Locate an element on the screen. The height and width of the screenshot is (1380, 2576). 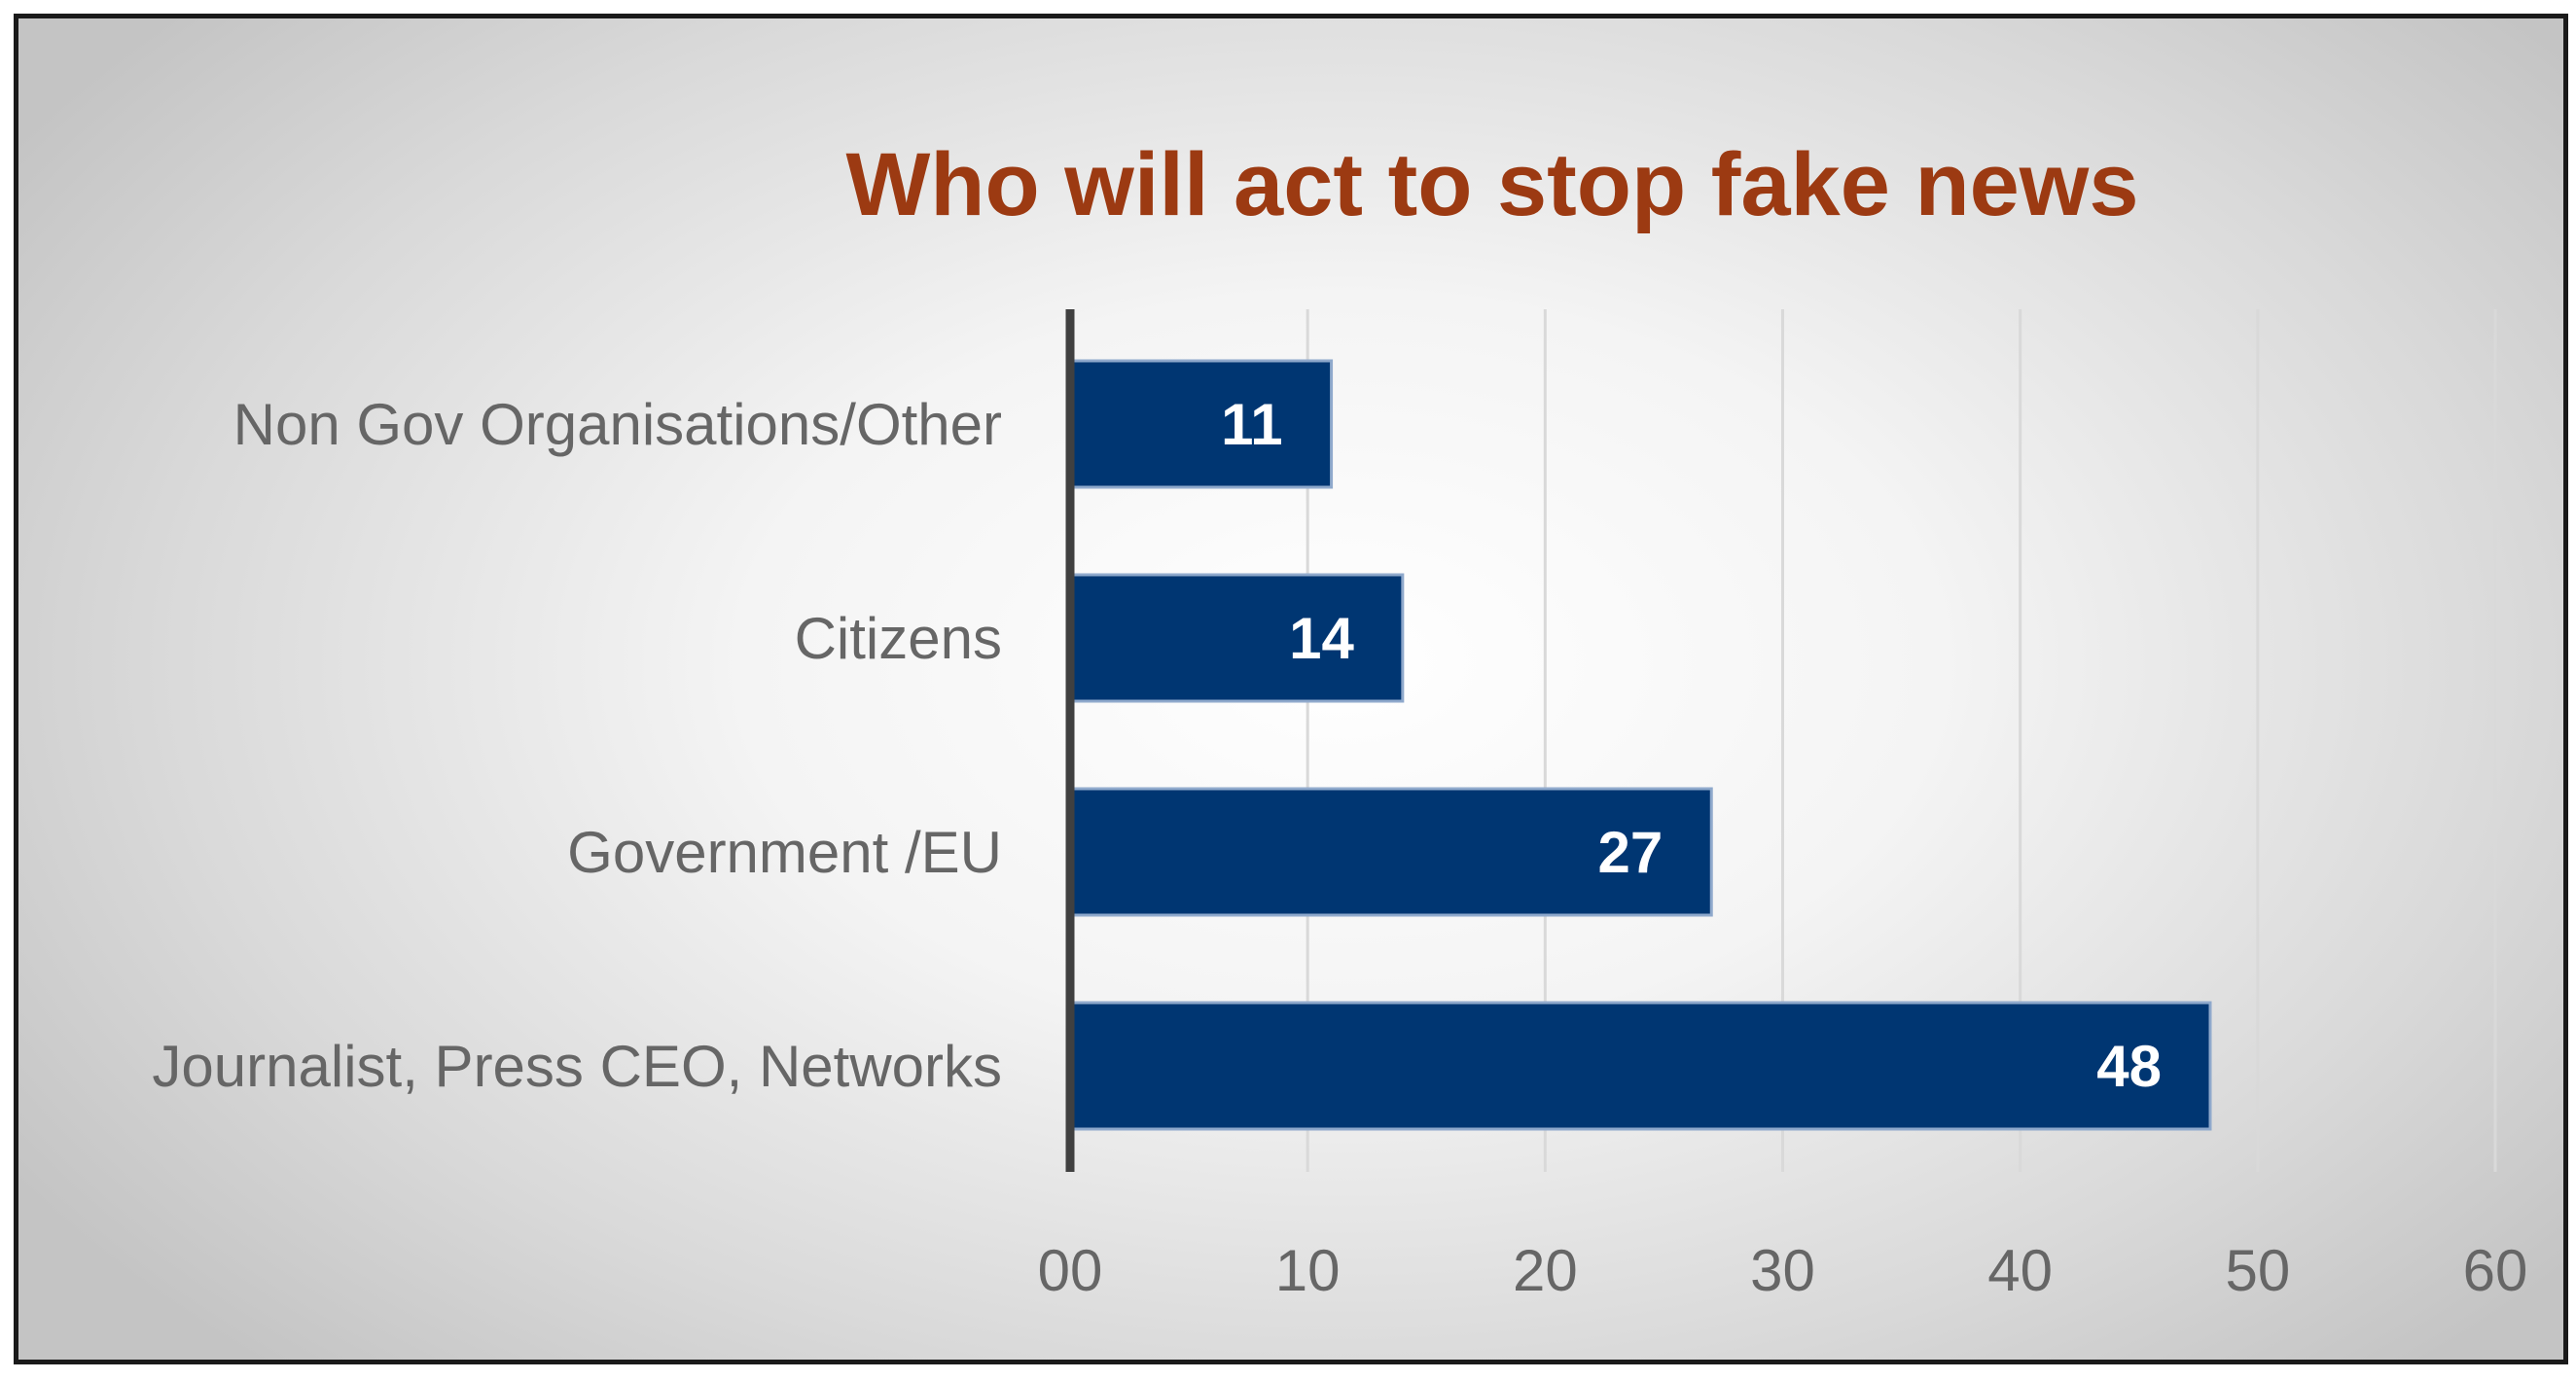
data-label: 14 is located at coordinates (1321, 638).